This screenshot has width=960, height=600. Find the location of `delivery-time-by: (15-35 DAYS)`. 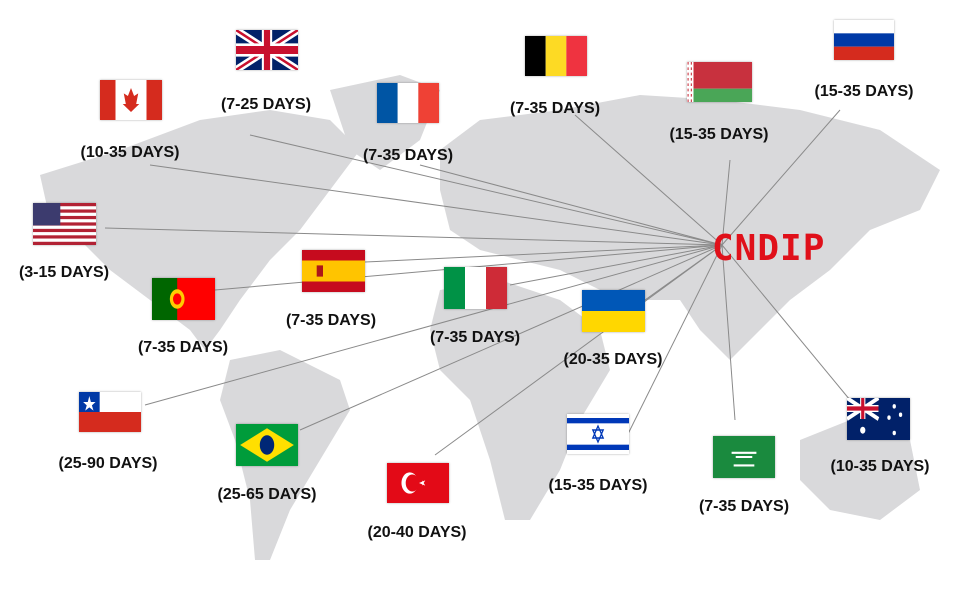

delivery-time-by: (15-35 DAYS) is located at coordinates (719, 134).